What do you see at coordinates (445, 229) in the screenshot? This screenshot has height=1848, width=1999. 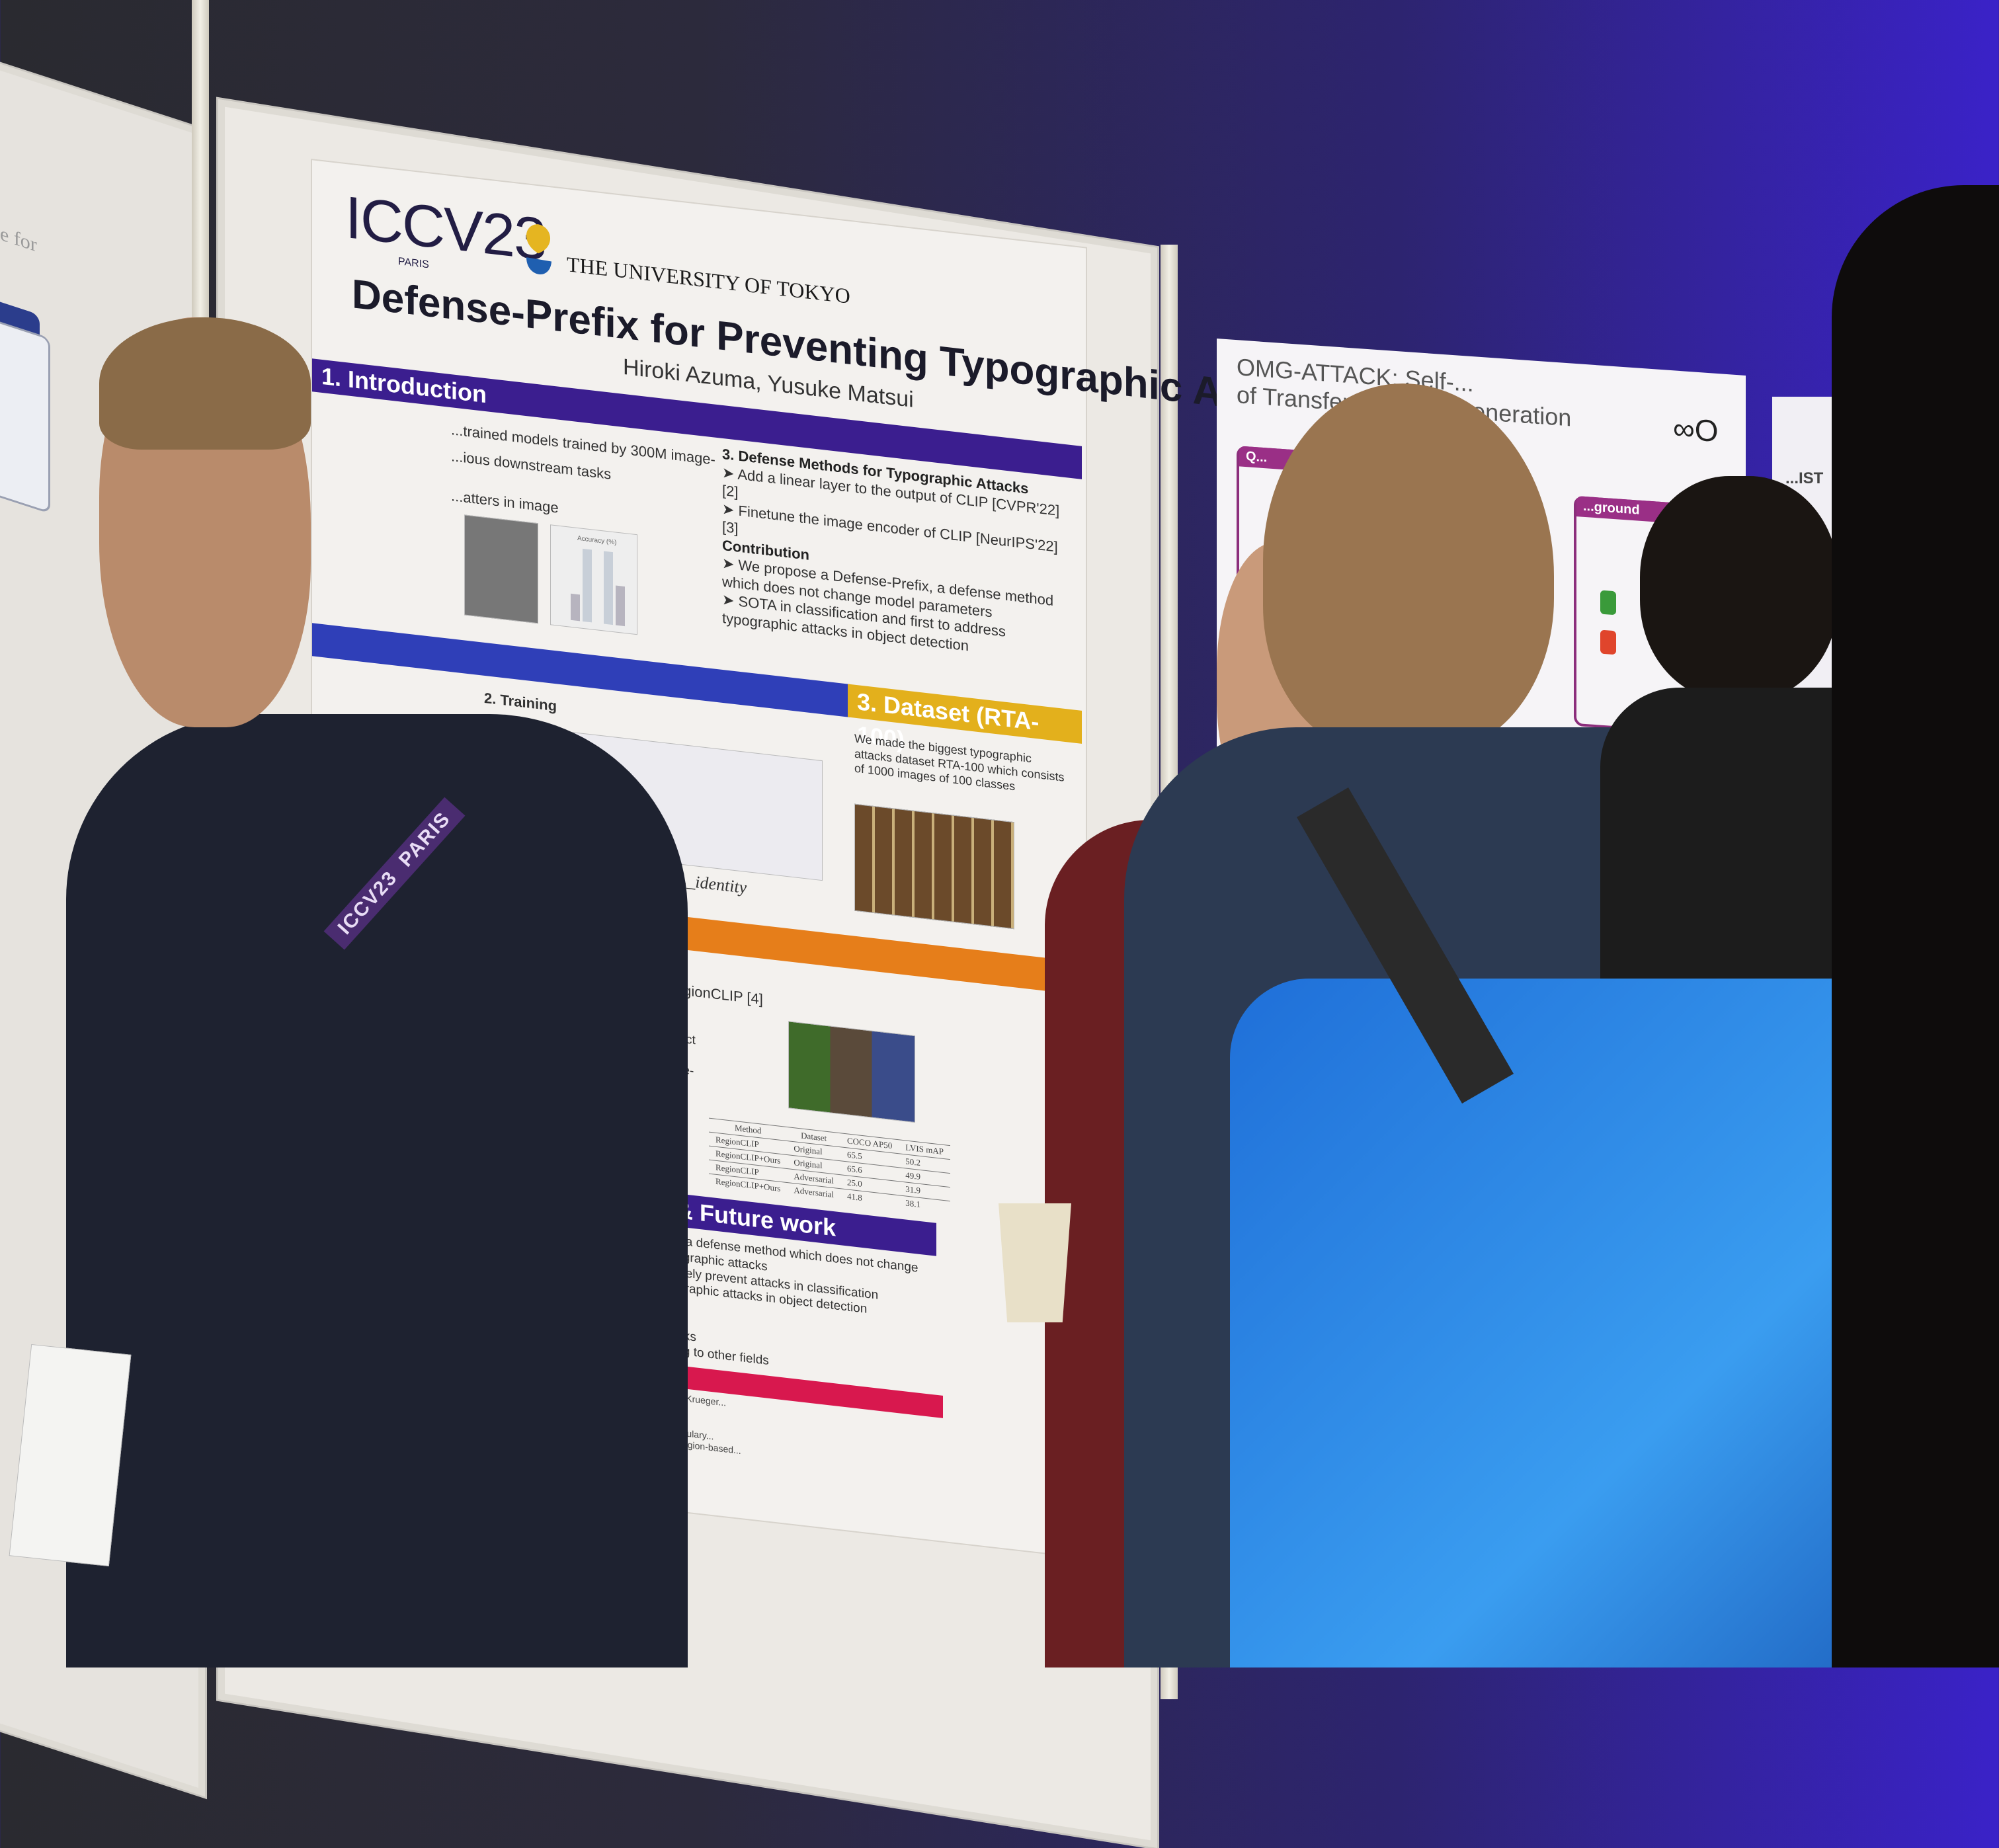 I see `iccv-logo: ICCV23` at bounding box center [445, 229].